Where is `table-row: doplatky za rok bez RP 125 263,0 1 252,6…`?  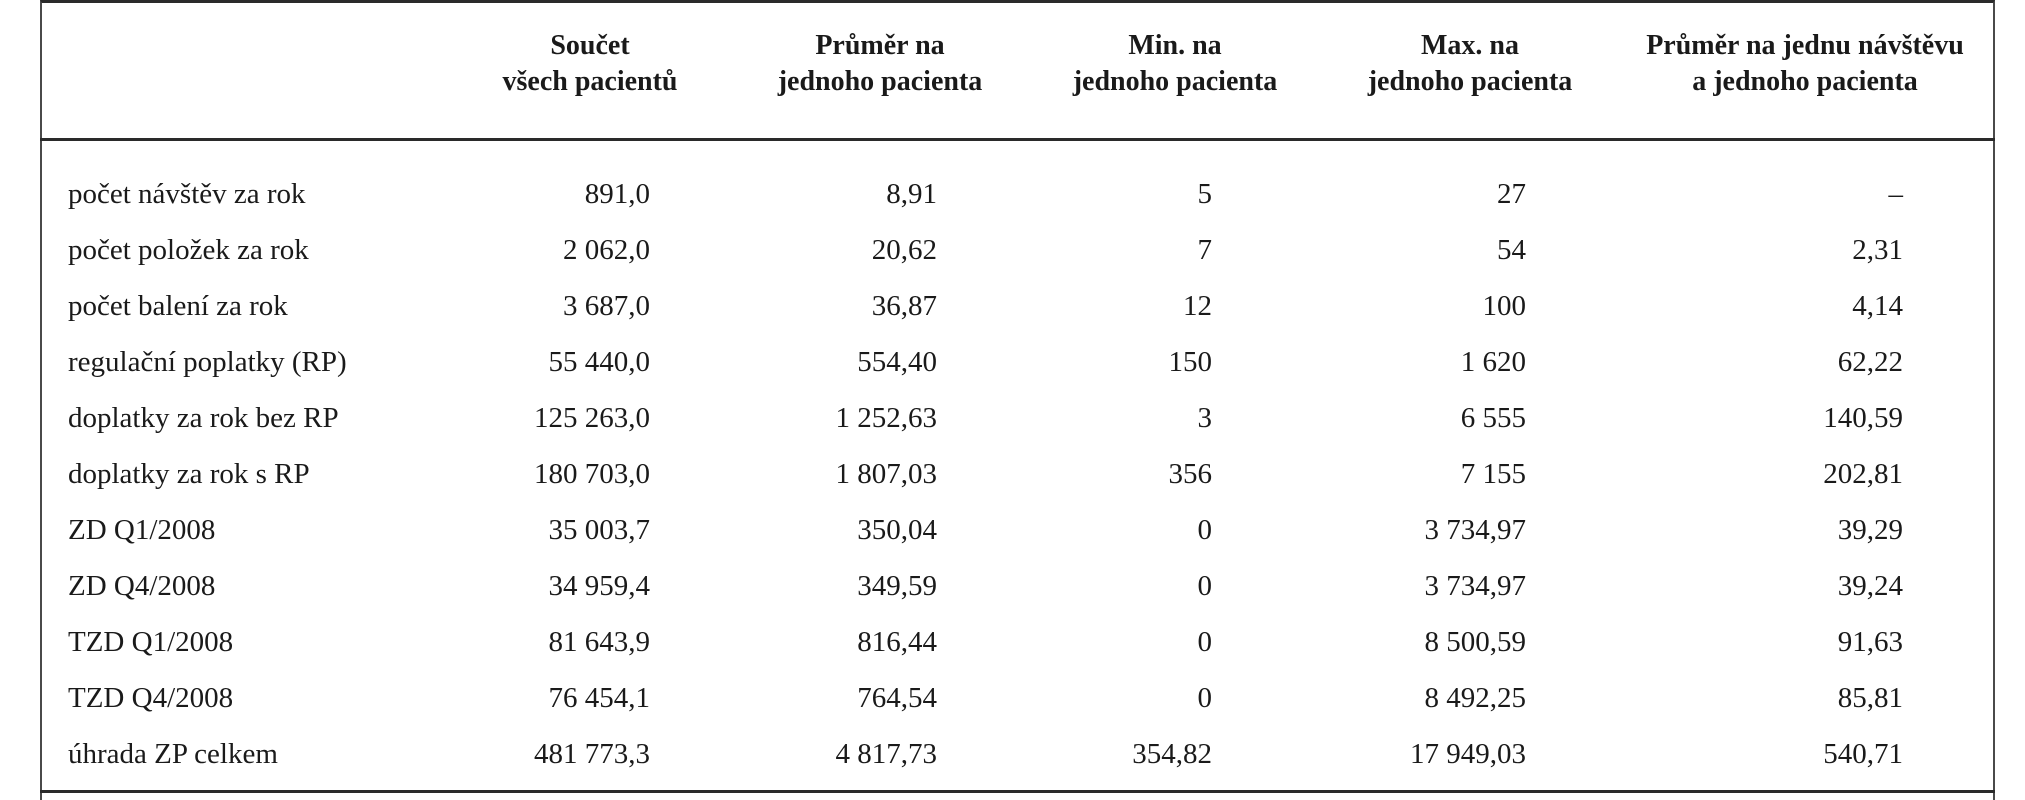
table-row: doplatky za rok bez RP 125 263,0 1 252,6… is located at coordinates (1012, 418).